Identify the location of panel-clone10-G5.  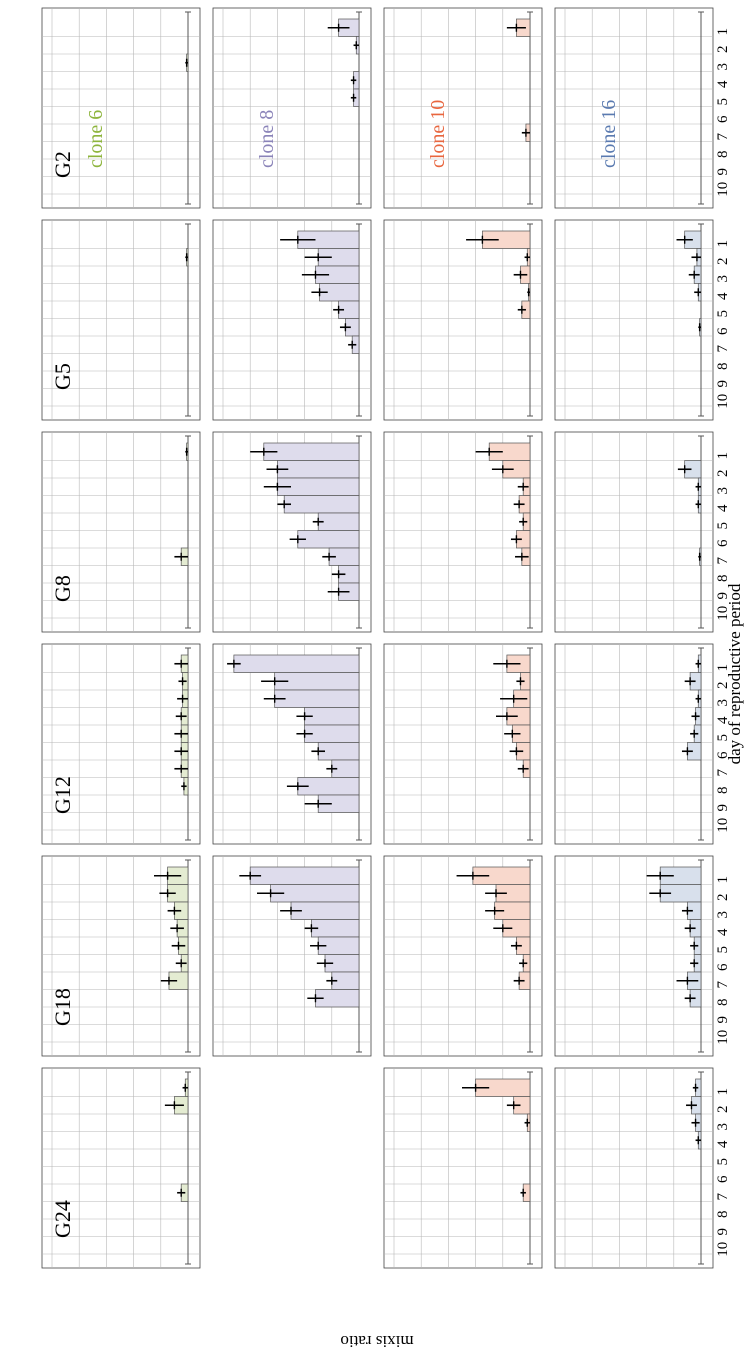
(463, 320).